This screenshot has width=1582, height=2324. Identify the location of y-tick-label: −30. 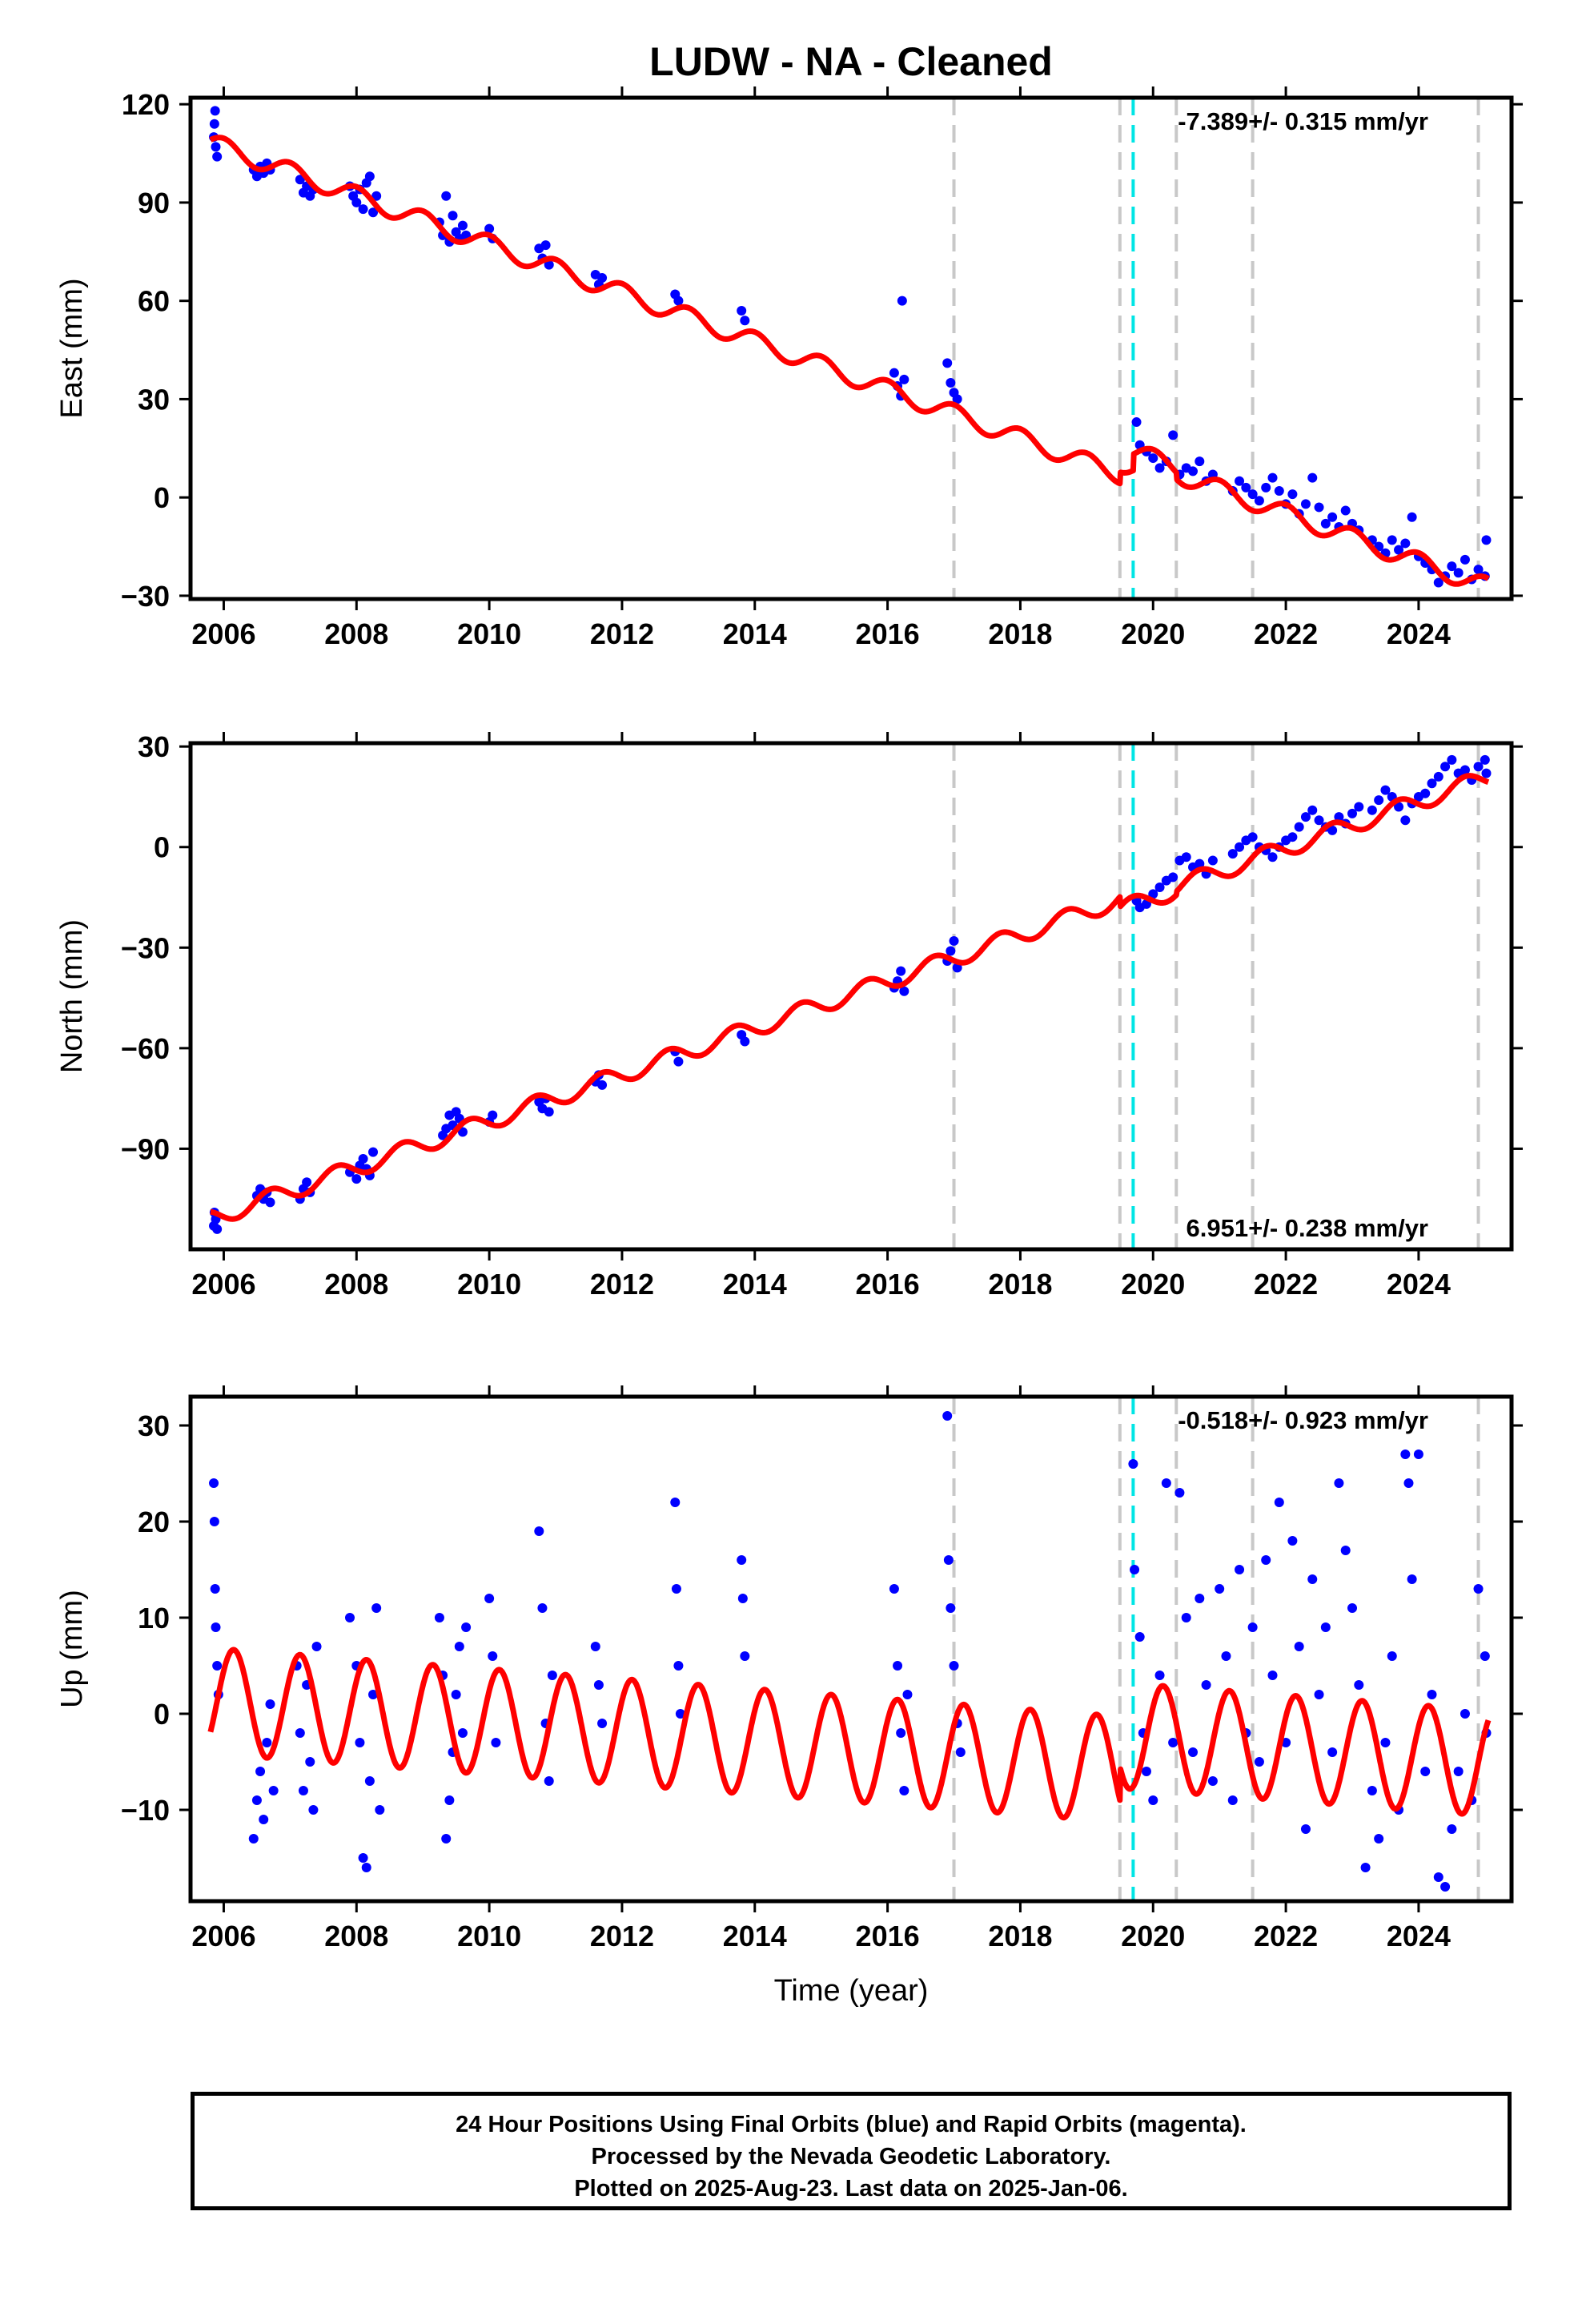
(145, 596).